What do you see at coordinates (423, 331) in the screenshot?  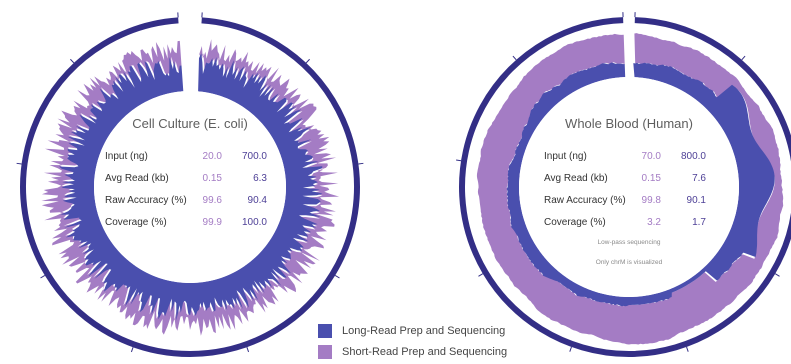 I see `legend-label-long-read: Long-Read Prep and Sequencing` at bounding box center [423, 331].